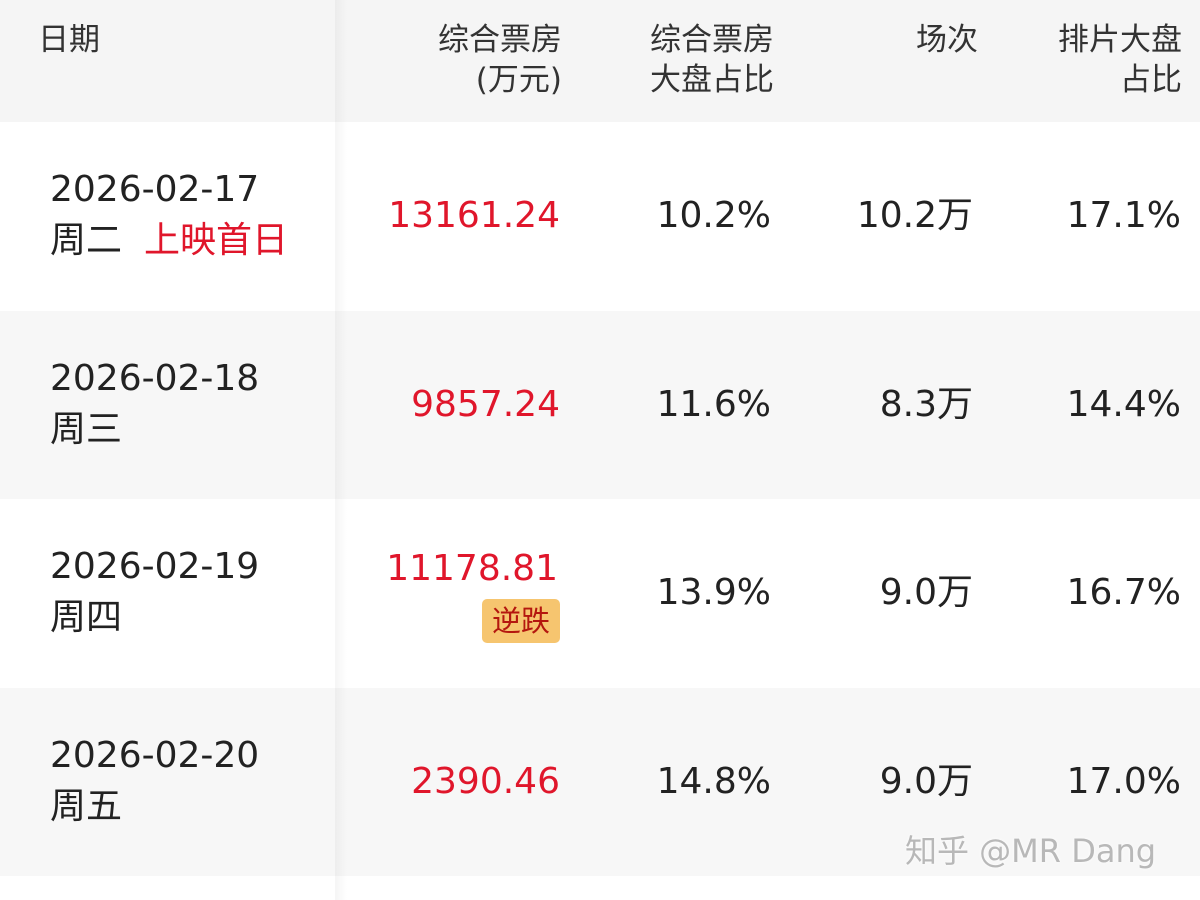 This screenshot has height=900, width=1200. Describe the element at coordinates (1123, 404) in the screenshot. I see `schedule: 14.4%` at that location.